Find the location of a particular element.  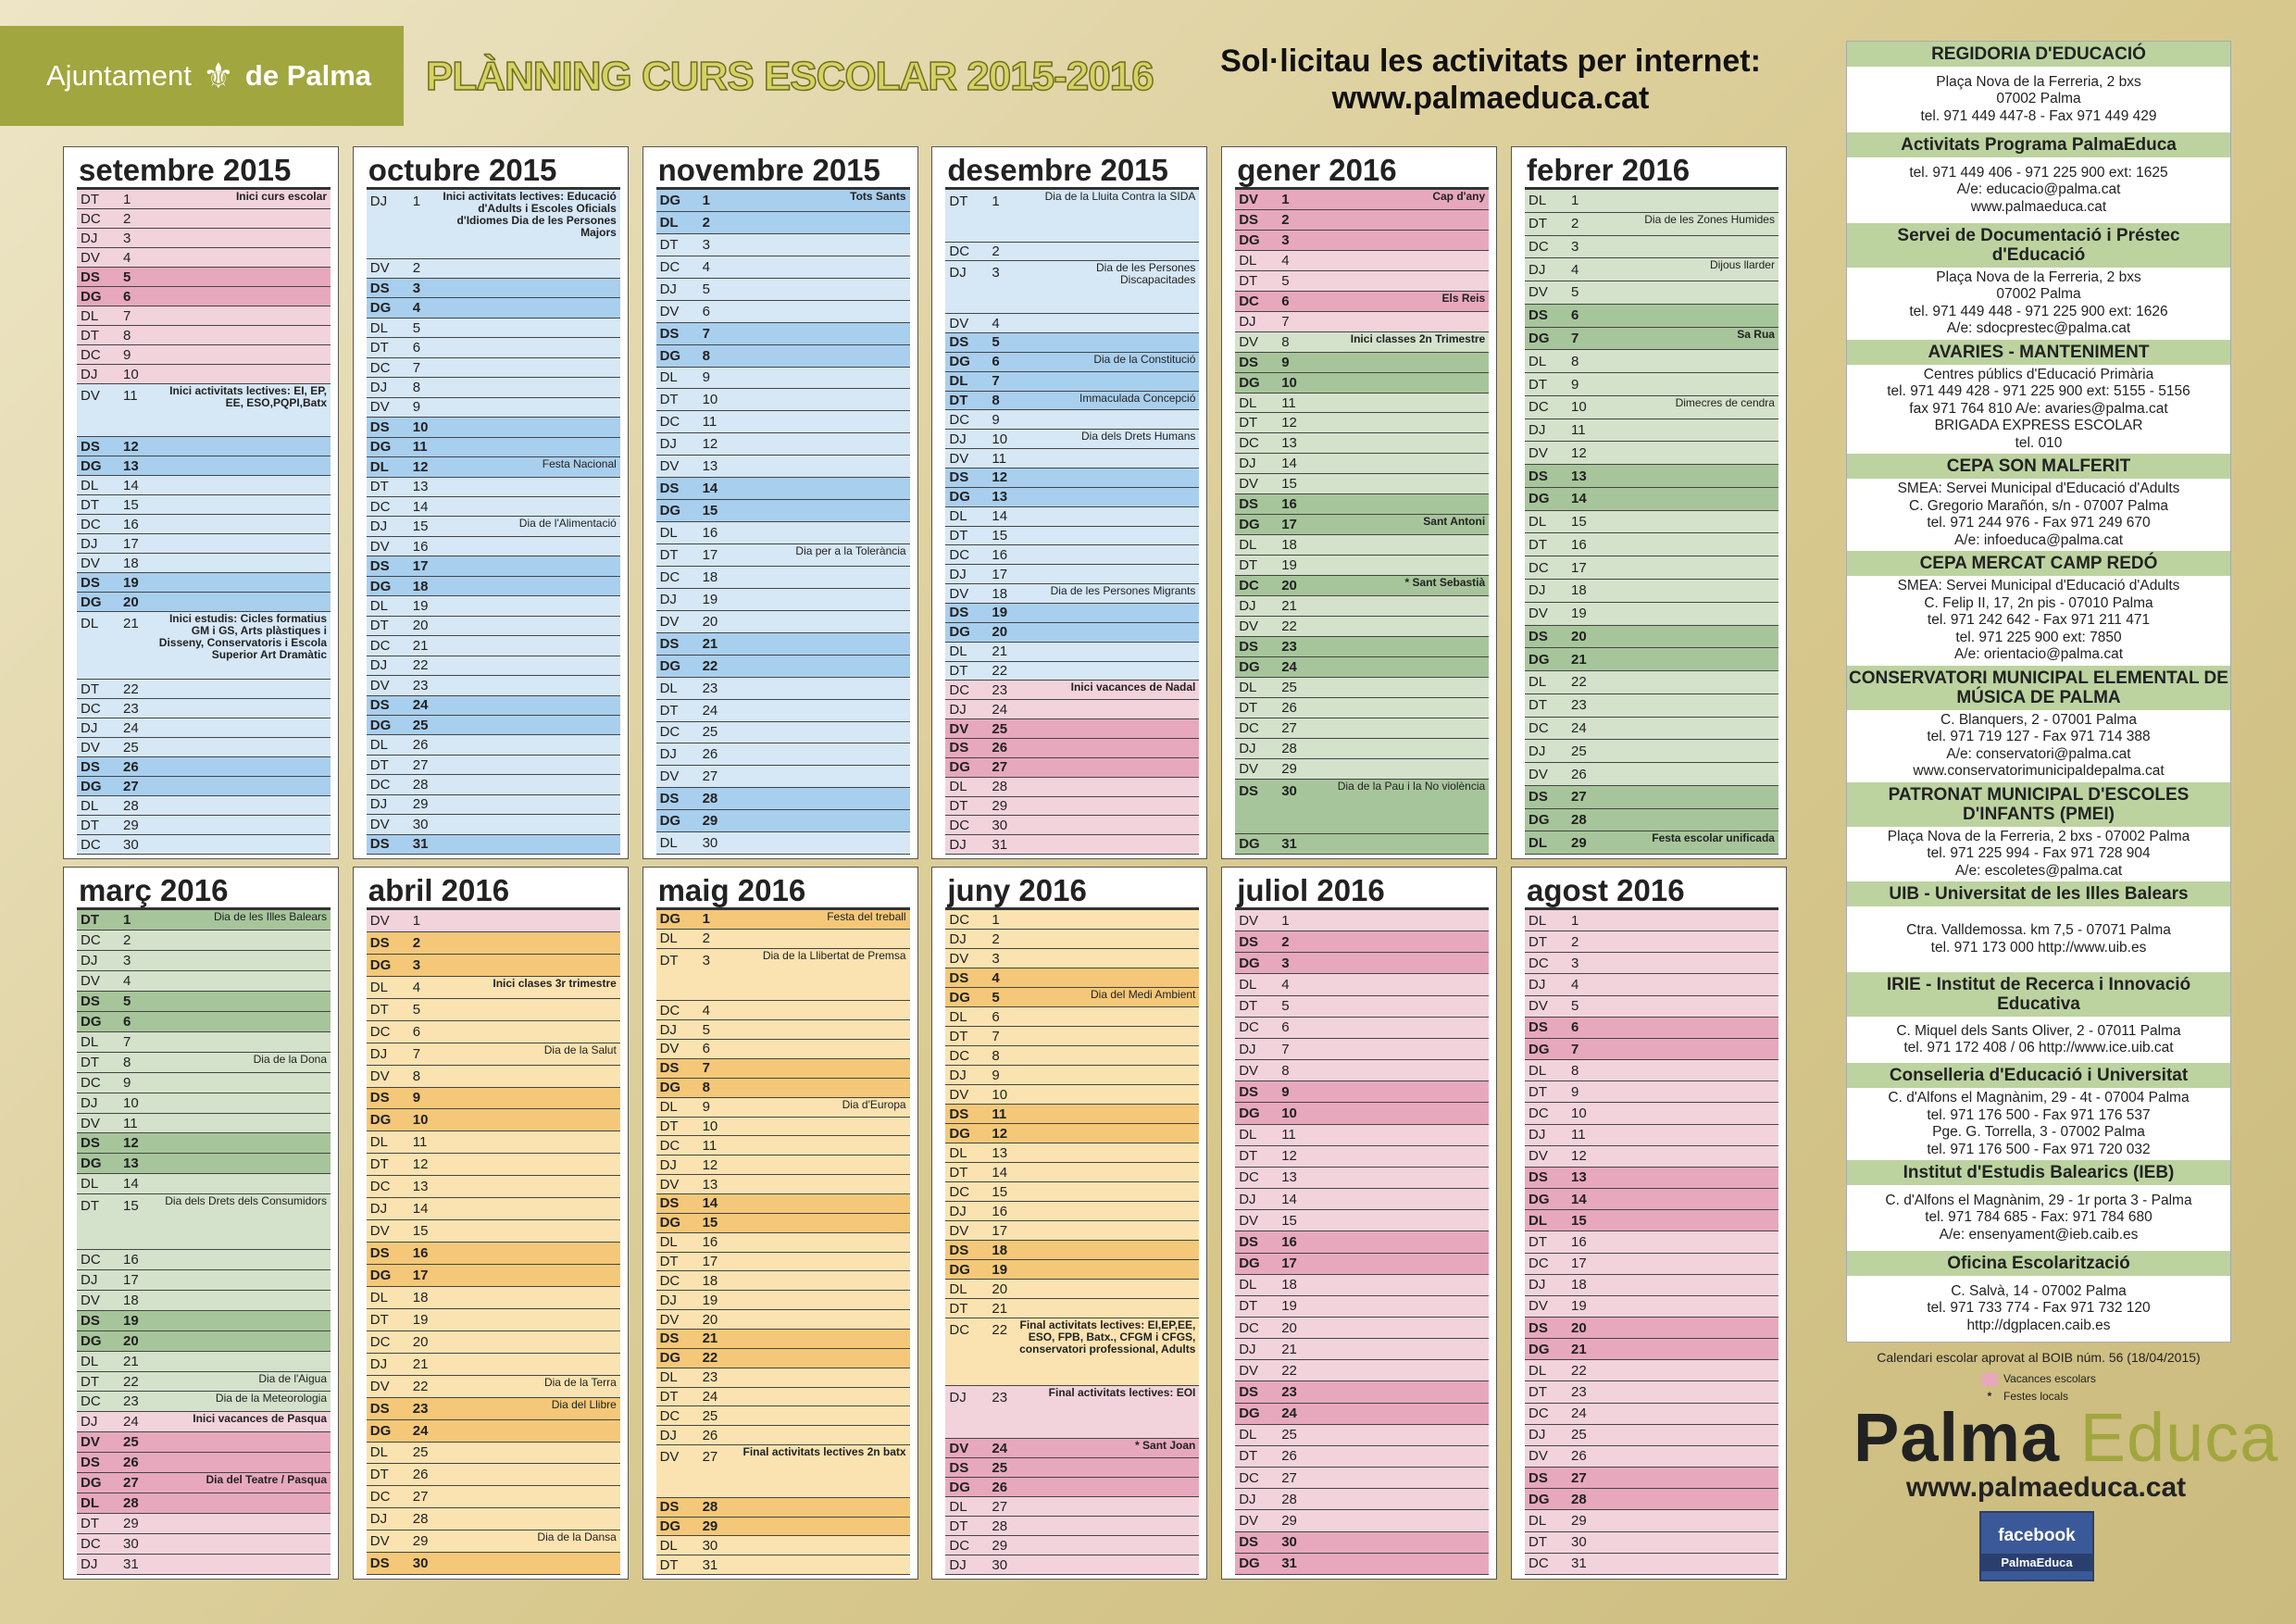

contact-line: A/e: conservatori@palma.cat is located at coordinates (2038, 753).